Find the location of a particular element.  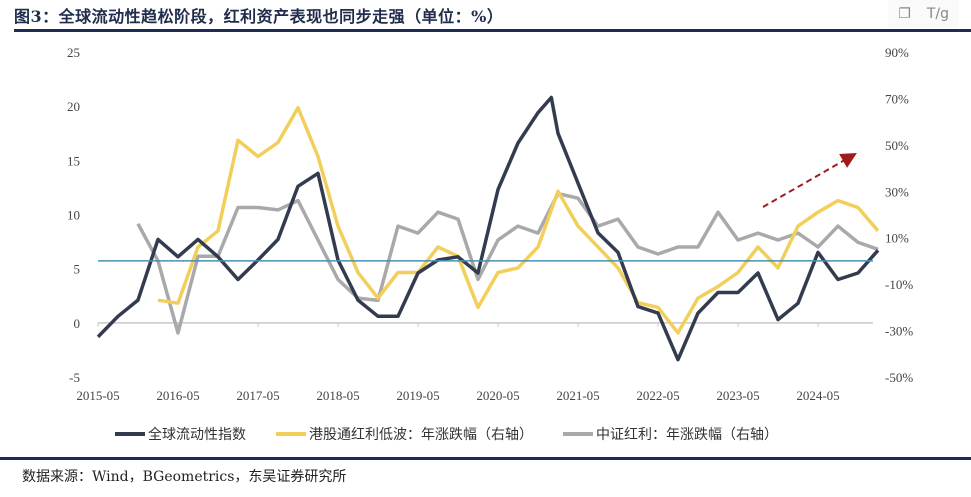

right-tick-label: -50% is located at coordinates (899, 377).